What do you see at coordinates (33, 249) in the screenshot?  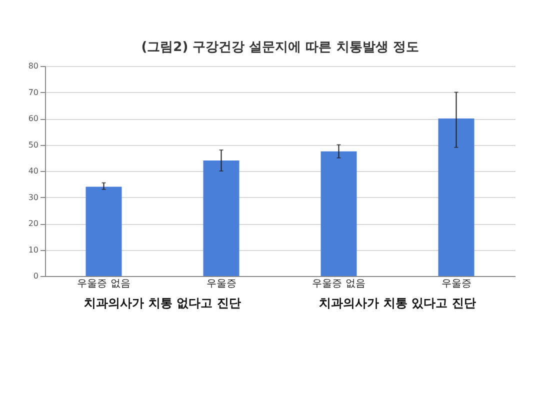 I see `y-tick-label: 10` at bounding box center [33, 249].